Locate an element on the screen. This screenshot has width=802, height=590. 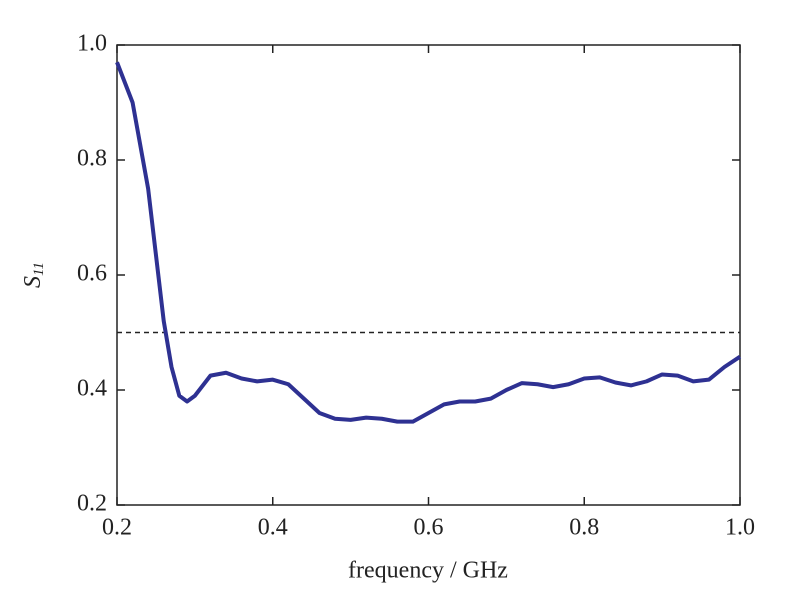
y-tick-label: 0.8 is located at coordinates (92, 159).